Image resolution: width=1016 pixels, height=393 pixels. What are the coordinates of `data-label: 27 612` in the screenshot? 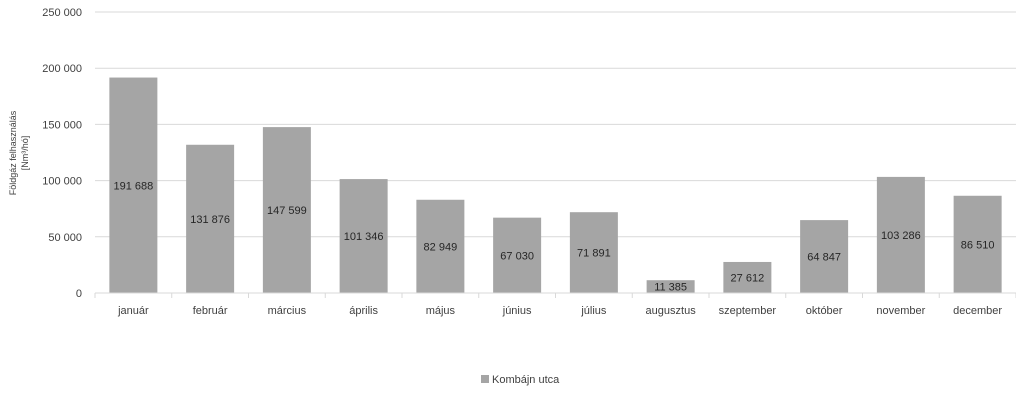 It's located at (748, 278).